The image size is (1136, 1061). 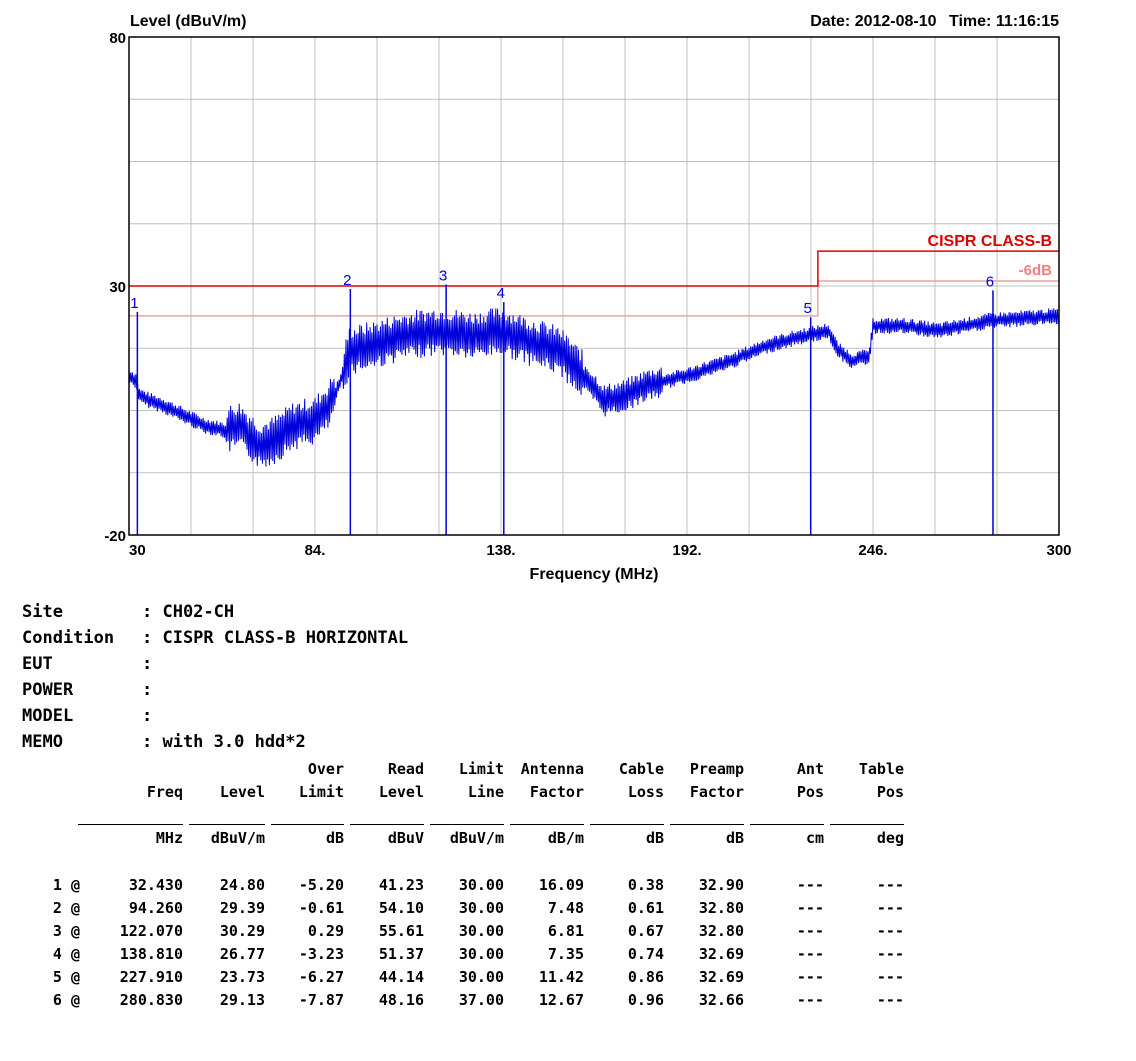 I want to click on table-cell: 0.86, so click(x=645, y=977).